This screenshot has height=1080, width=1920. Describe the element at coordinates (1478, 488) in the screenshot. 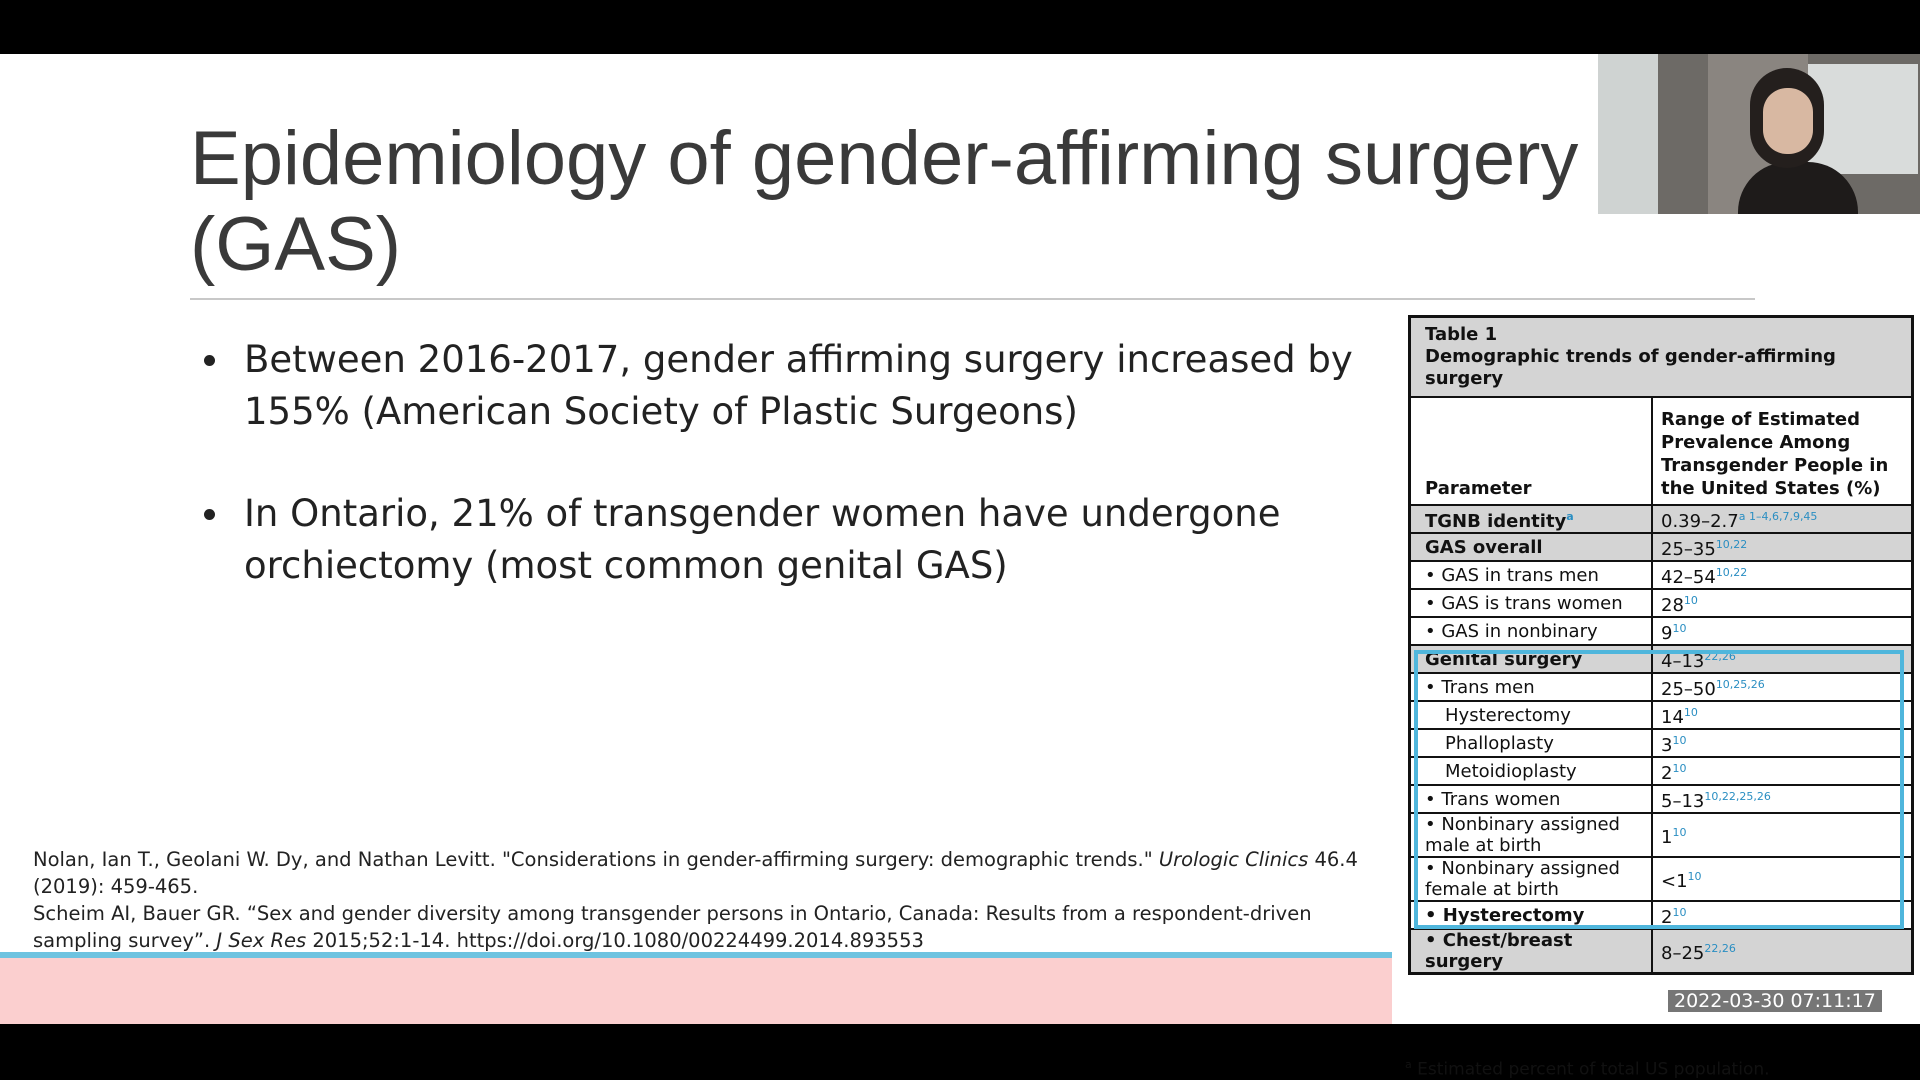

I see `column-header: Parameter` at that location.